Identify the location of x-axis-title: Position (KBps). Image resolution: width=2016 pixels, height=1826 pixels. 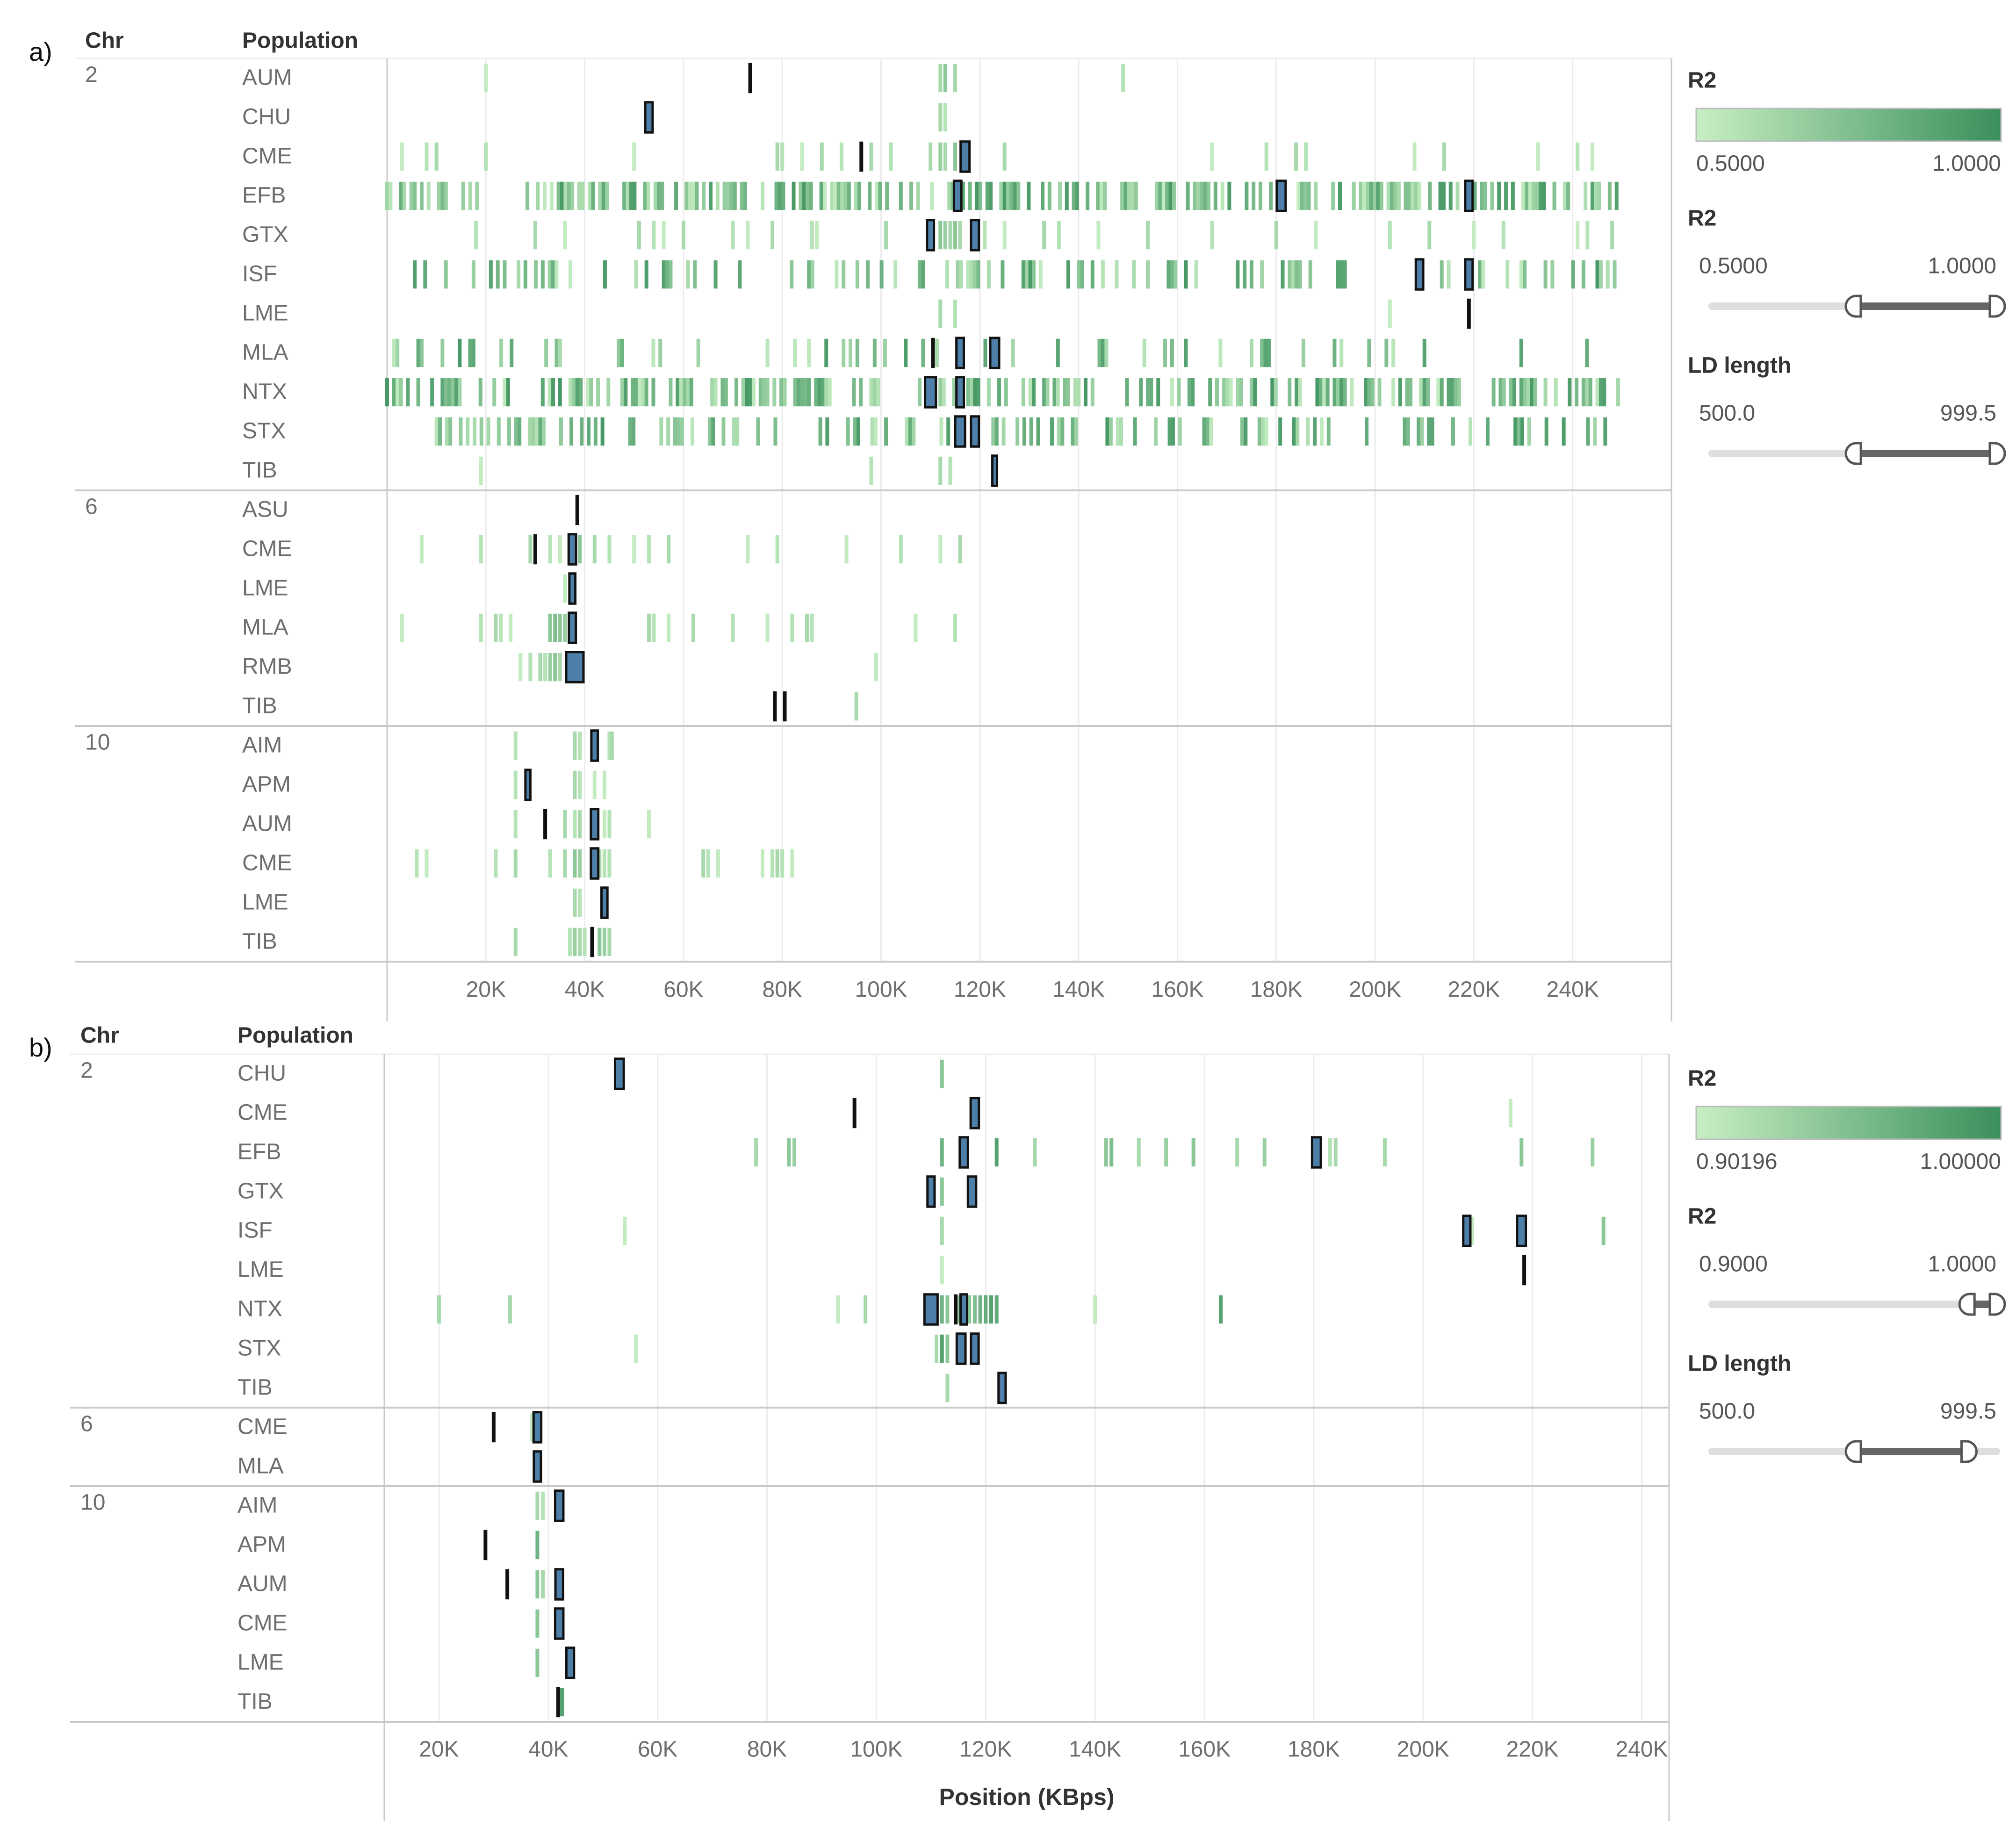
(1027, 1797).